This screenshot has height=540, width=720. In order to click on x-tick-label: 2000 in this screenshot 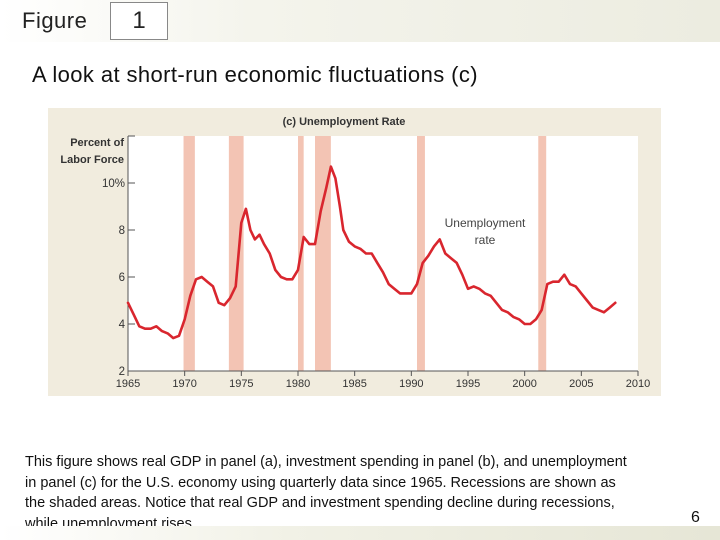, I will do `click(524, 384)`.